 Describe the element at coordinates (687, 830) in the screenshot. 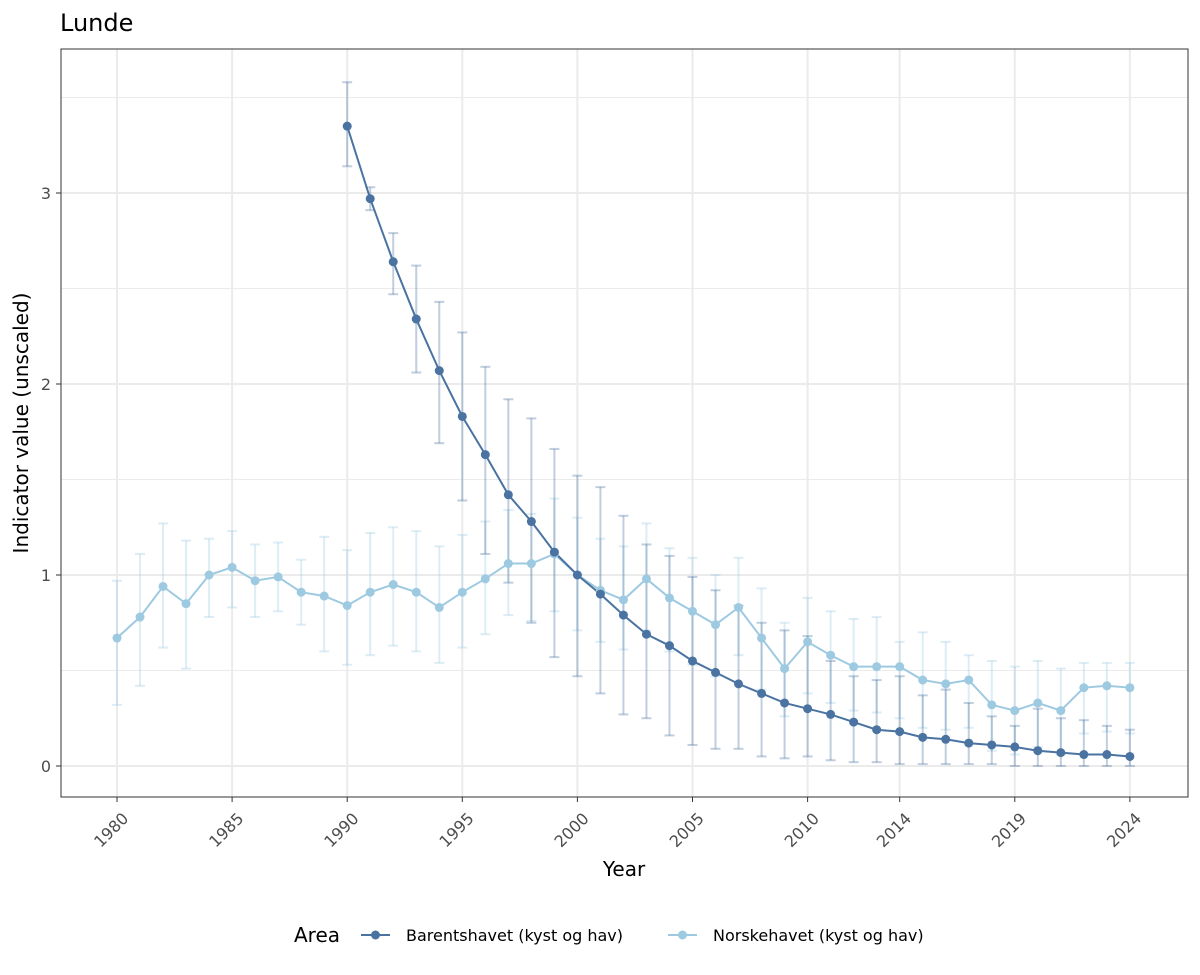

I see `x-tick-label: 2005` at that location.